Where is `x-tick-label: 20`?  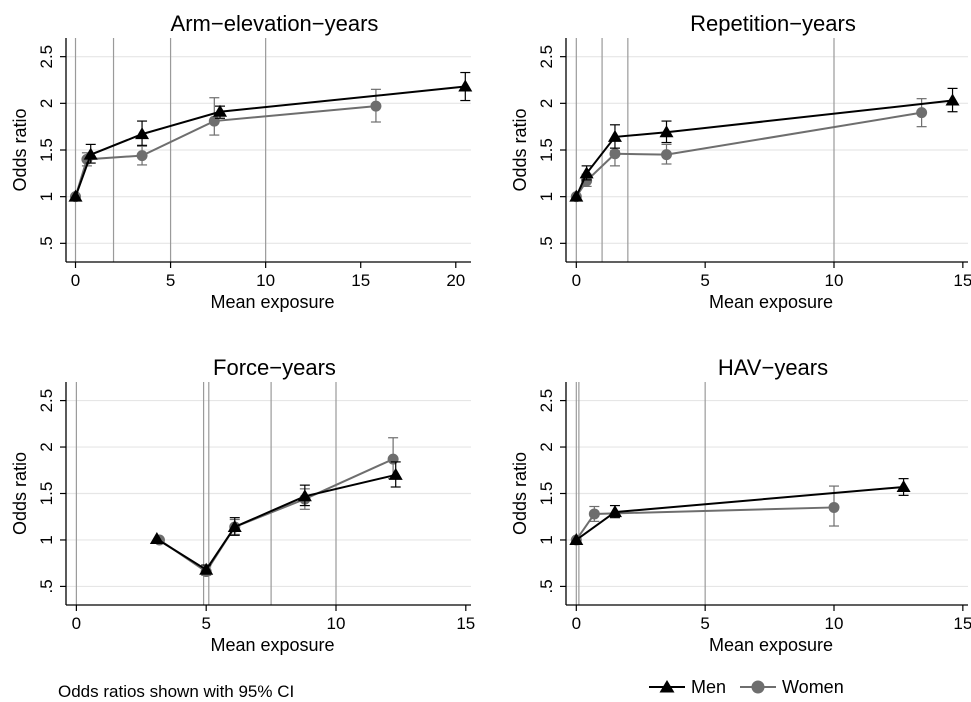
x-tick-label: 20 is located at coordinates (455, 280).